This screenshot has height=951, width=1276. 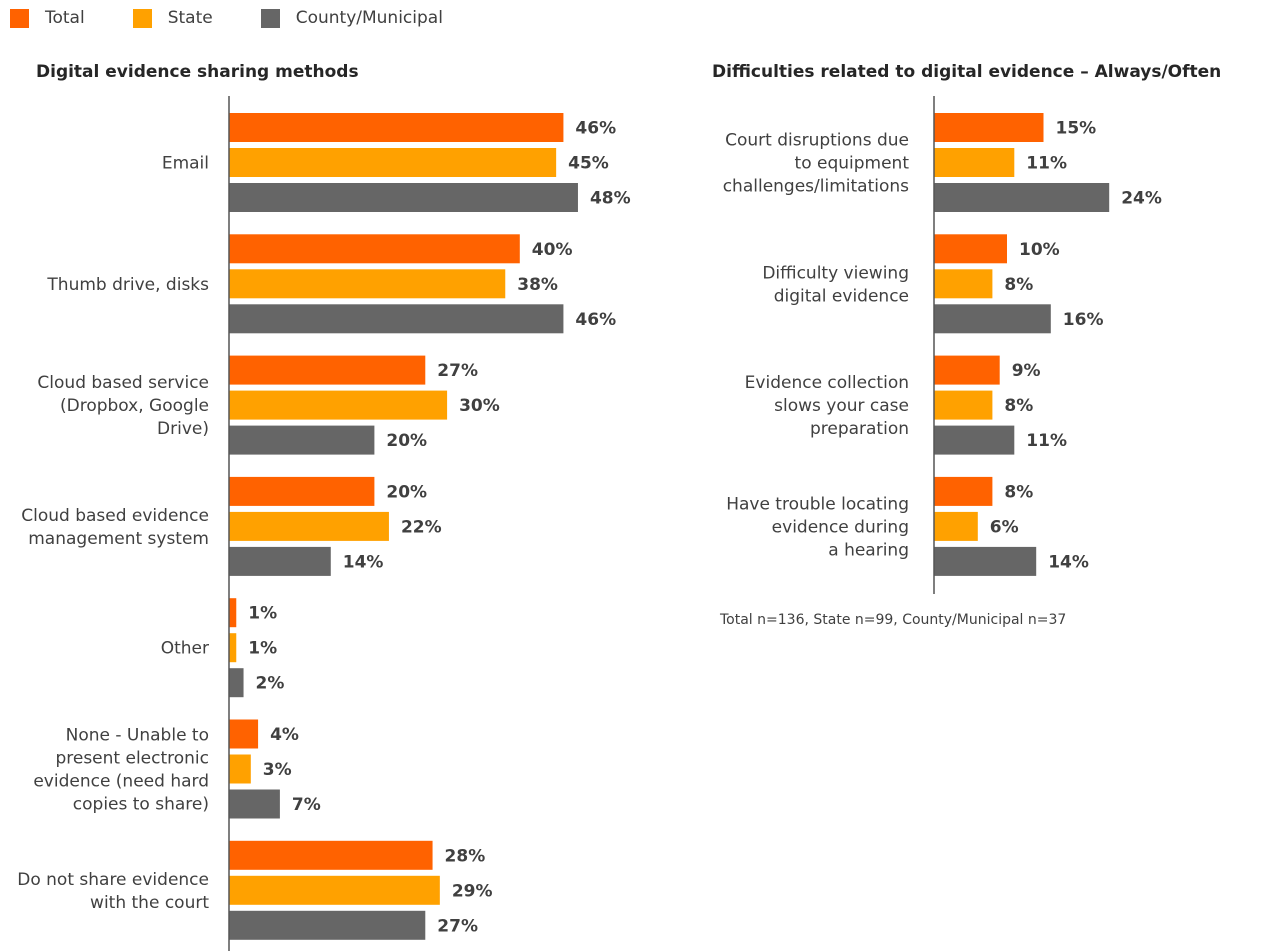 I want to click on right-bar-2-total, so click(x=967, y=370).